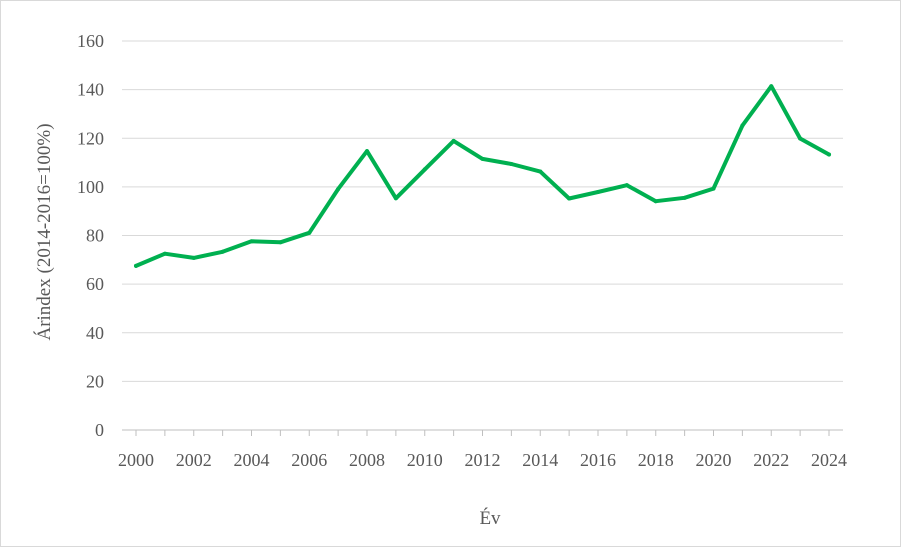 This screenshot has height=547, width=901. I want to click on y-tick-label: 160, so click(90, 41).